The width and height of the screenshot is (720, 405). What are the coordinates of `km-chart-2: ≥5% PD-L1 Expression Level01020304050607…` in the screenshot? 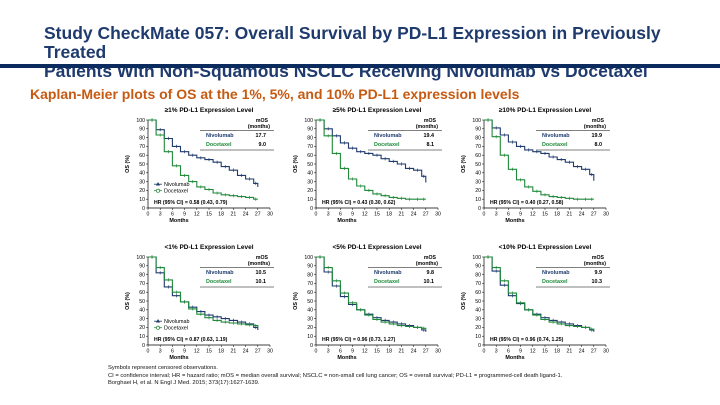 It's located at (367, 165).